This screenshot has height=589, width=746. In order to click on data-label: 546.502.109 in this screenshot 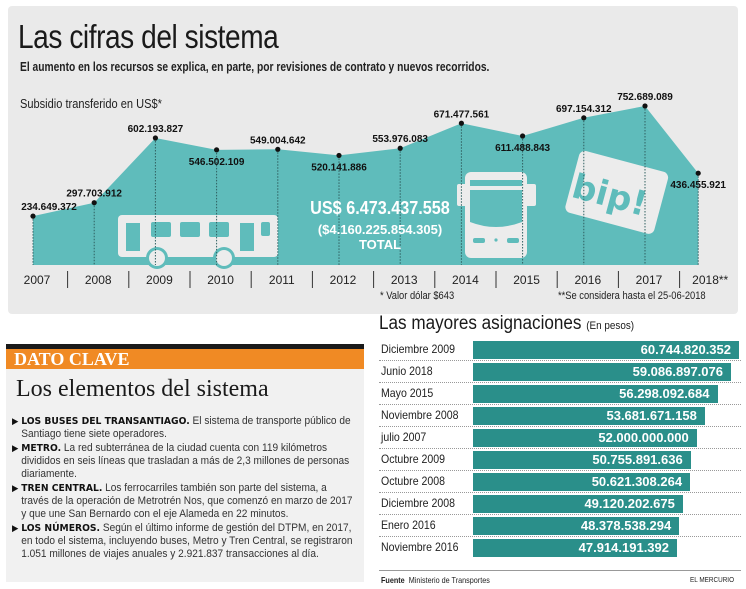, I will do `click(217, 162)`.